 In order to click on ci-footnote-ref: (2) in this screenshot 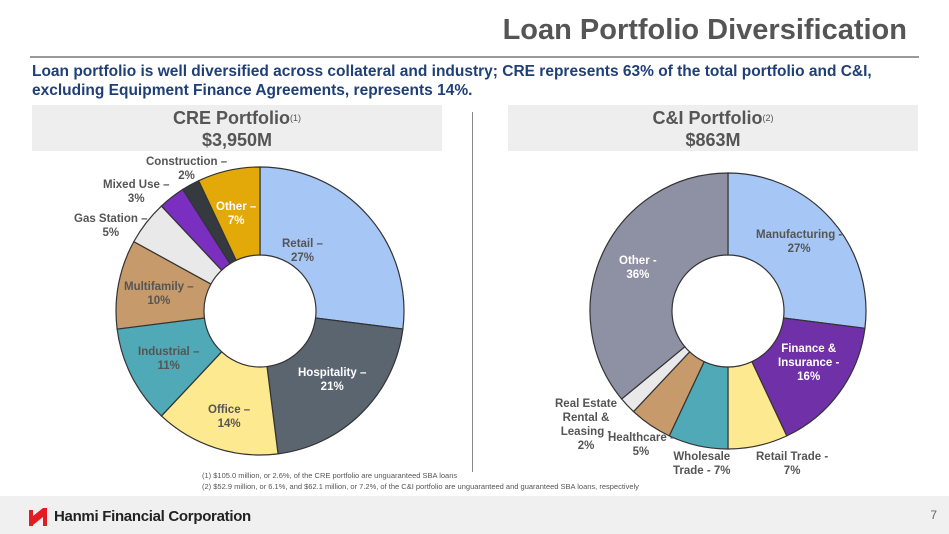, I will do `click(768, 118)`.